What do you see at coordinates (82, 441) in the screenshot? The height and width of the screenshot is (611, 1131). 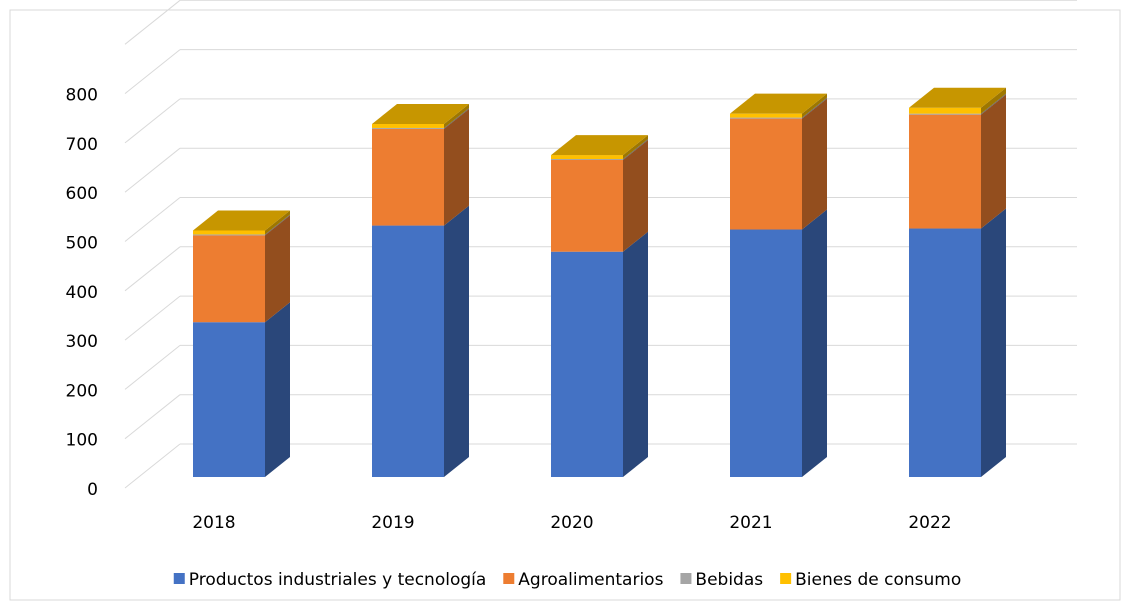 I see `y-tick-label: 100` at bounding box center [82, 441].